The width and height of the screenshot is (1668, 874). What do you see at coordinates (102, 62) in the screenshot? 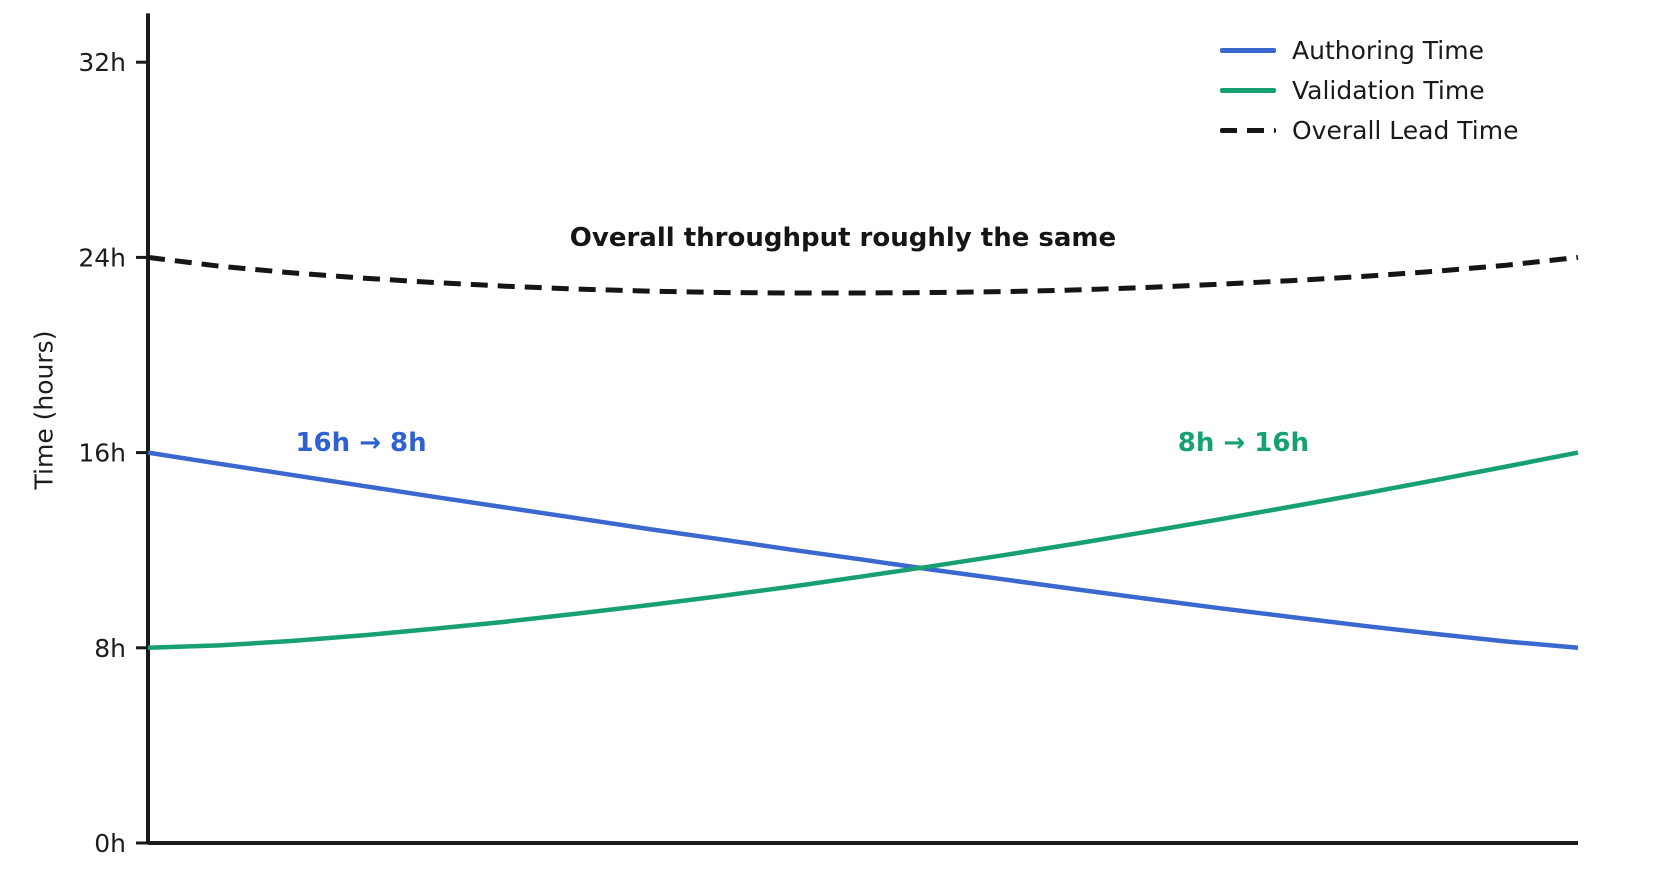
I see `y-tick-label: 32h` at bounding box center [102, 62].